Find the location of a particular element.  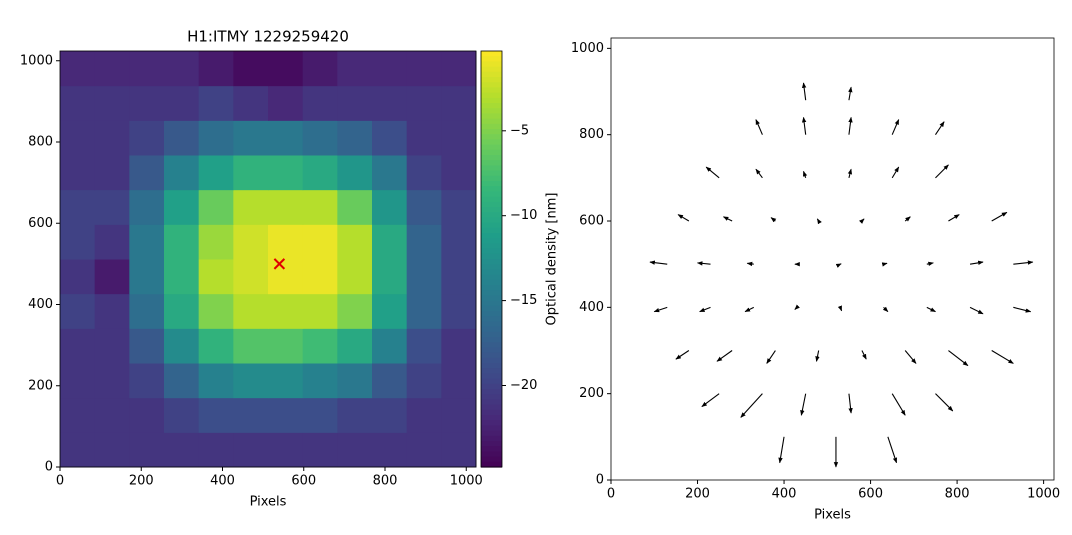

x-tick-label: 400 is located at coordinates (784, 494).